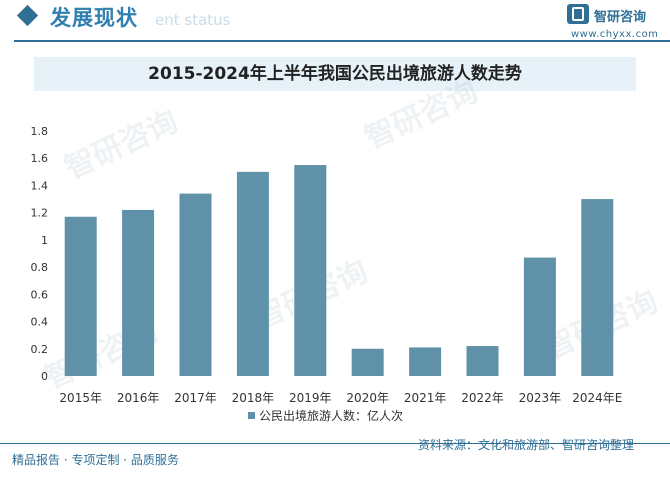 Image resolution: width=670 pixels, height=479 pixels. Describe the element at coordinates (193, 20) in the screenshot. I see `section-subtitle: ent status` at that location.